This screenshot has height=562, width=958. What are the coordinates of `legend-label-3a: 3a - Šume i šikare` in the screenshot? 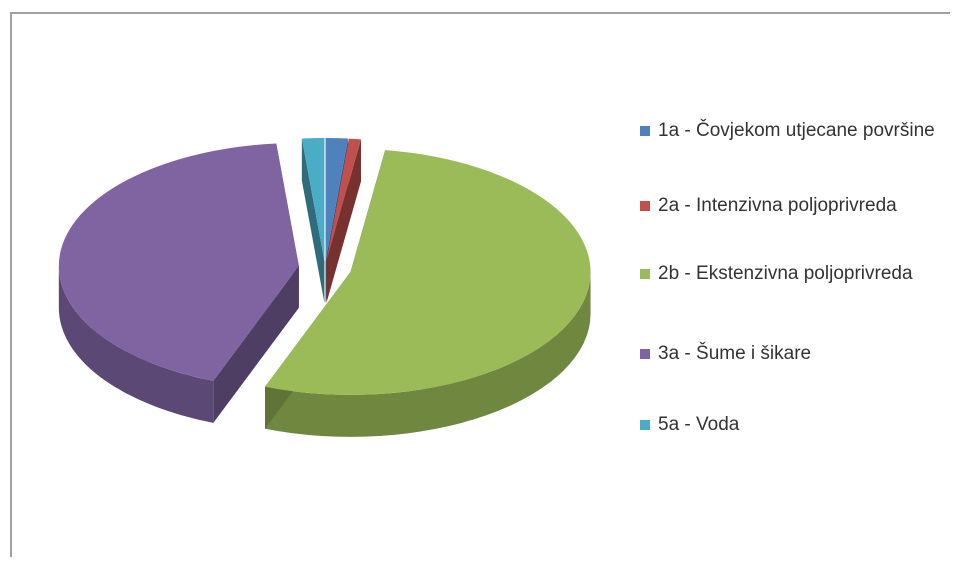 It's located at (735, 353).